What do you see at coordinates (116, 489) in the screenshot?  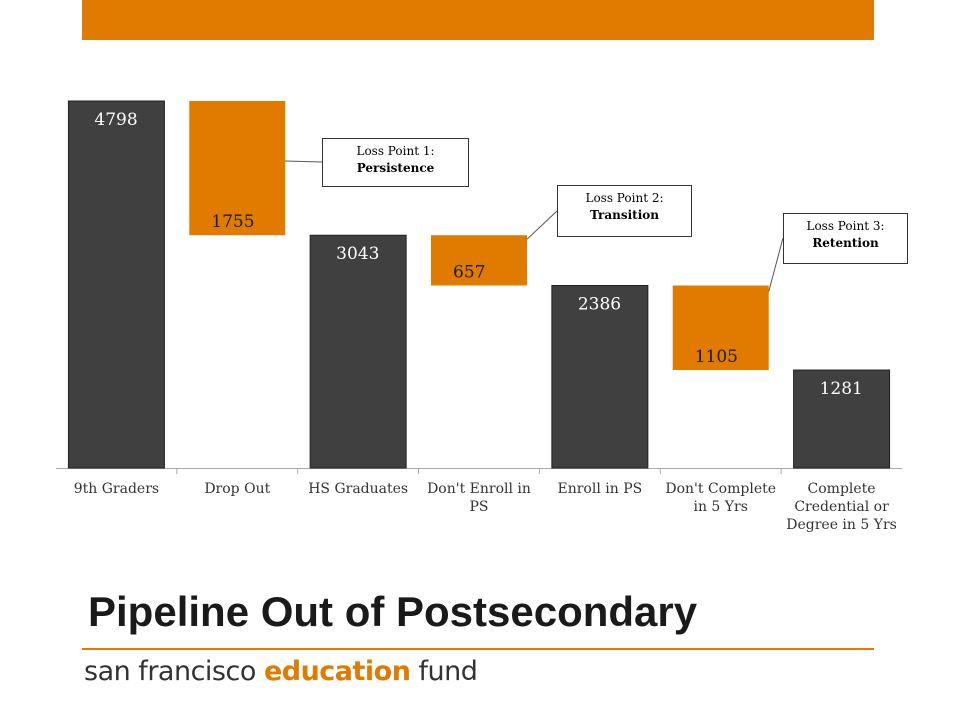 I see `category-label-0: 9th Graders` at bounding box center [116, 489].